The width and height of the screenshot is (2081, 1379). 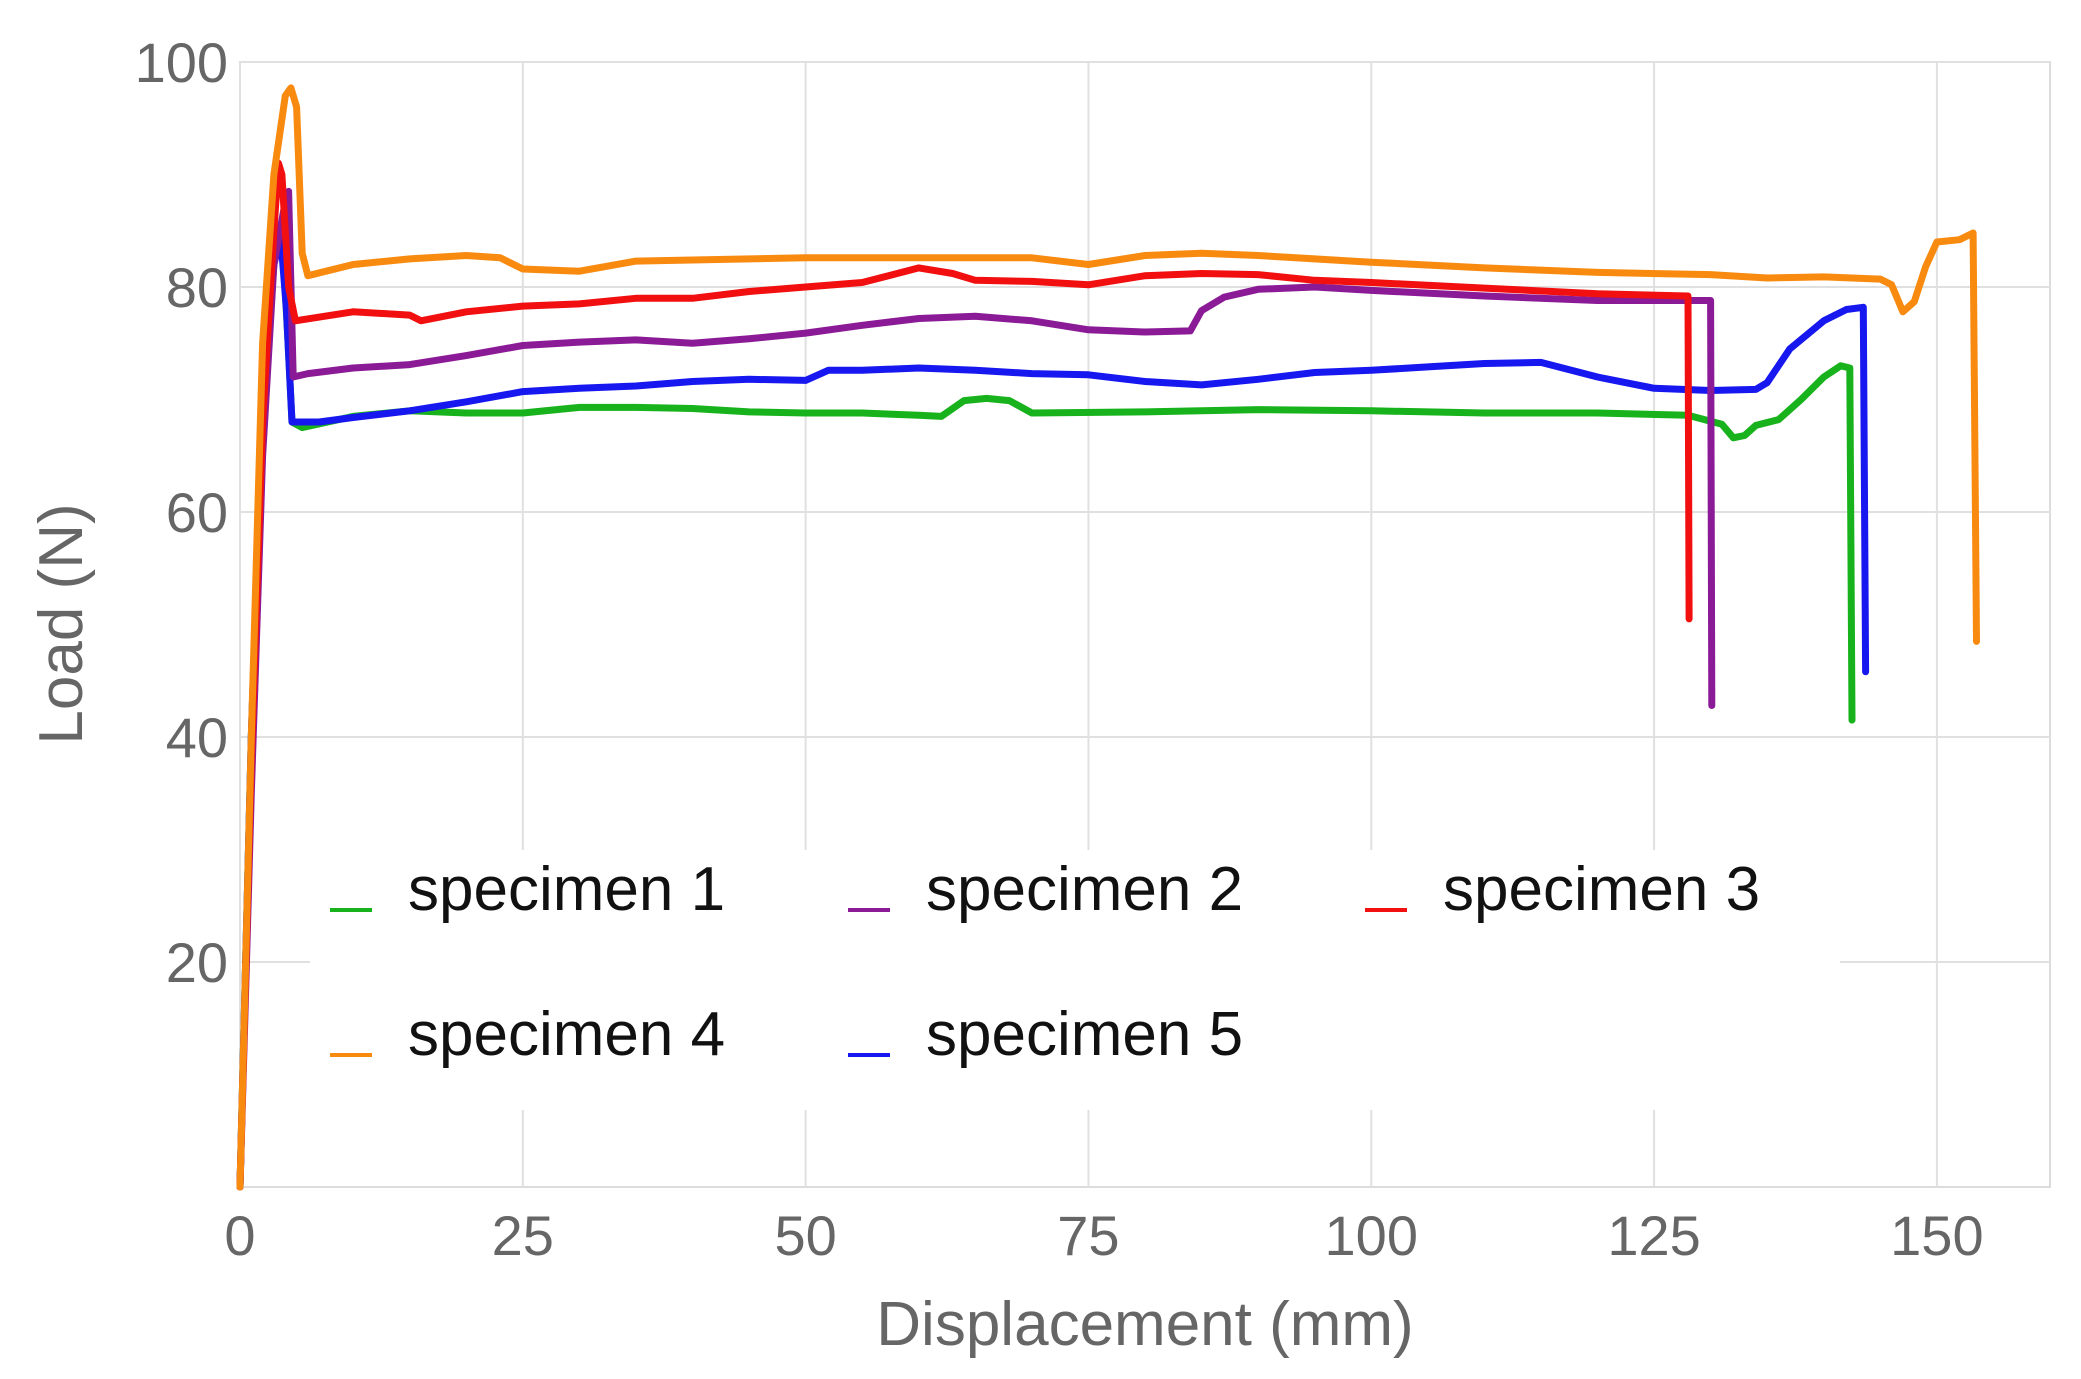 I want to click on x-axis-title: Displacement (mm), so click(x=1144, y=1324).